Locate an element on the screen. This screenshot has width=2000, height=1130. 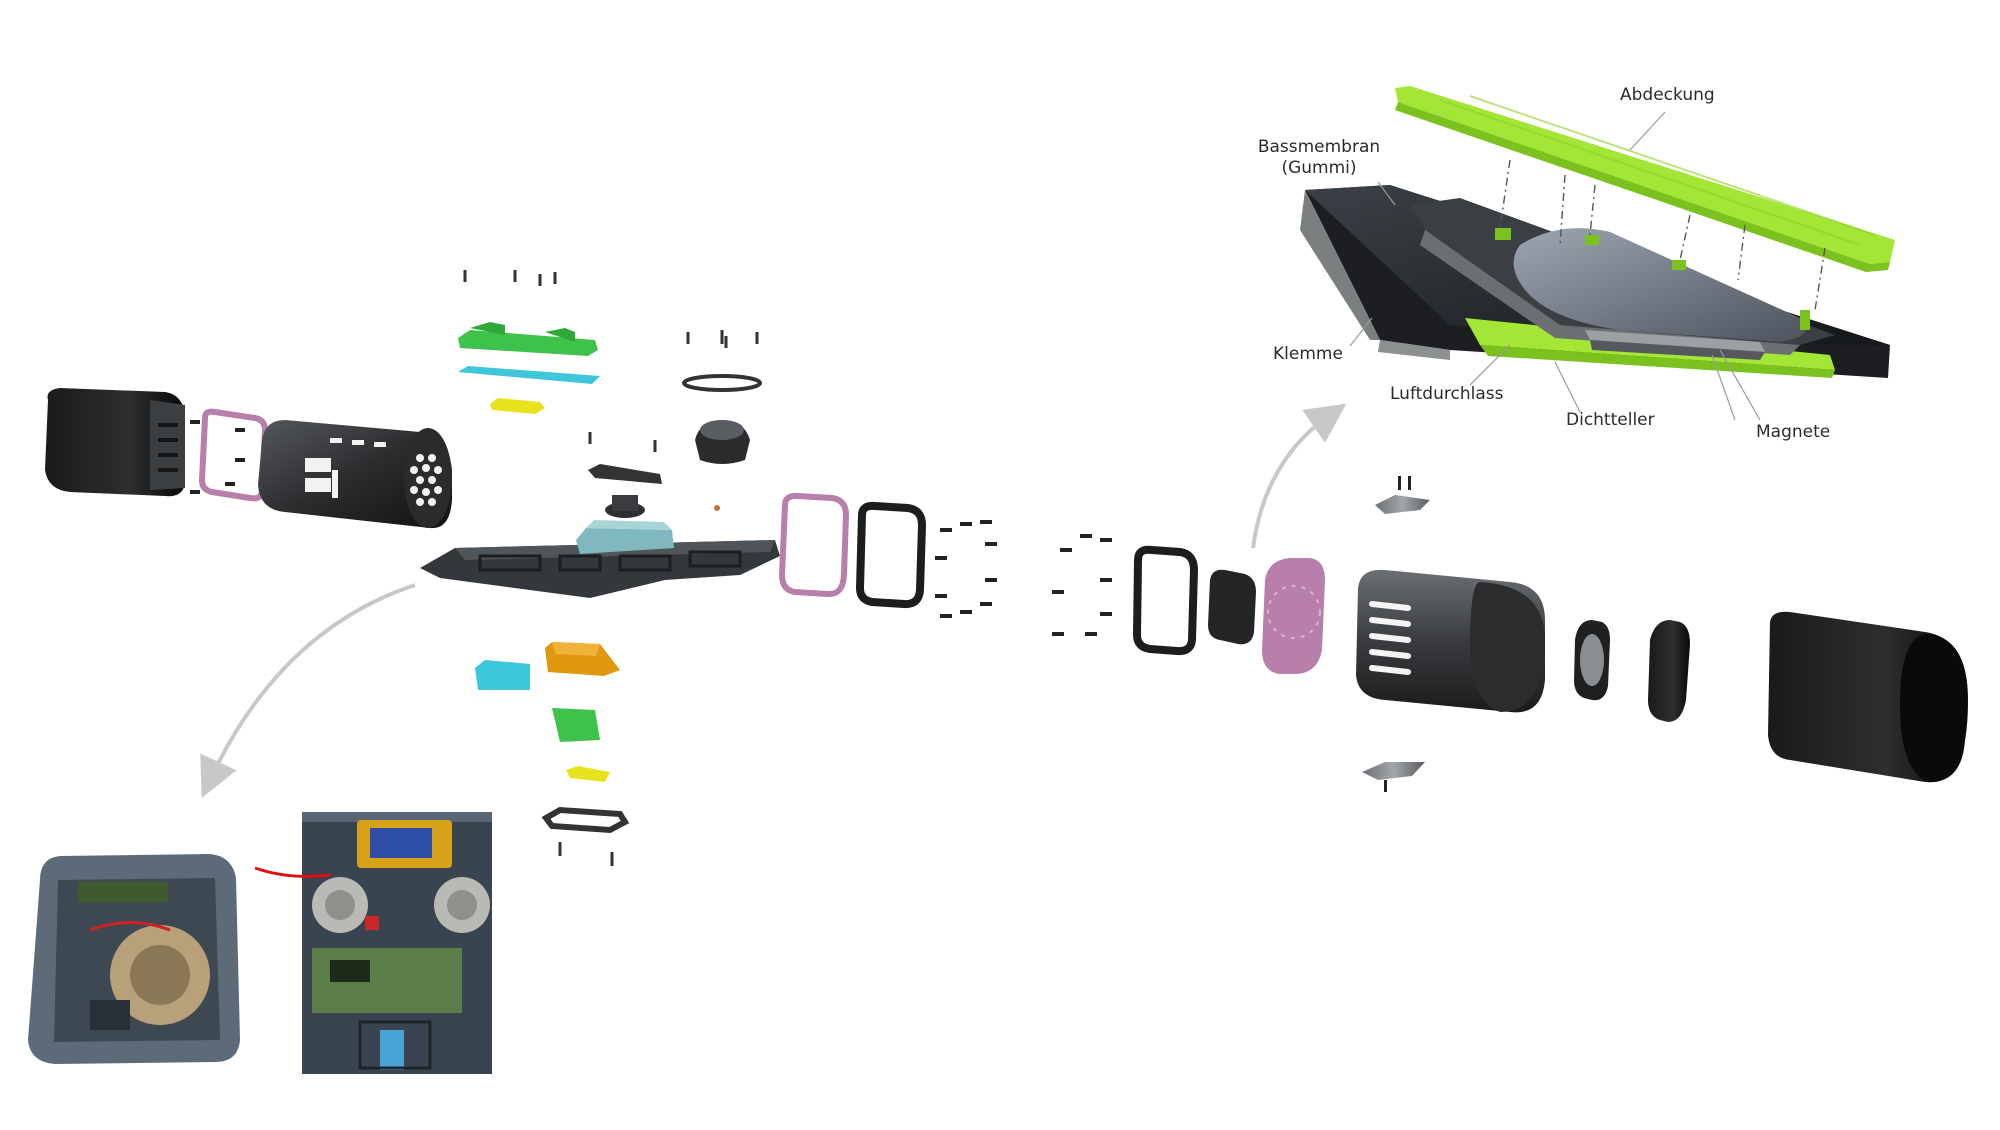
black-membrane-plate is located at coordinates (1232, 607).